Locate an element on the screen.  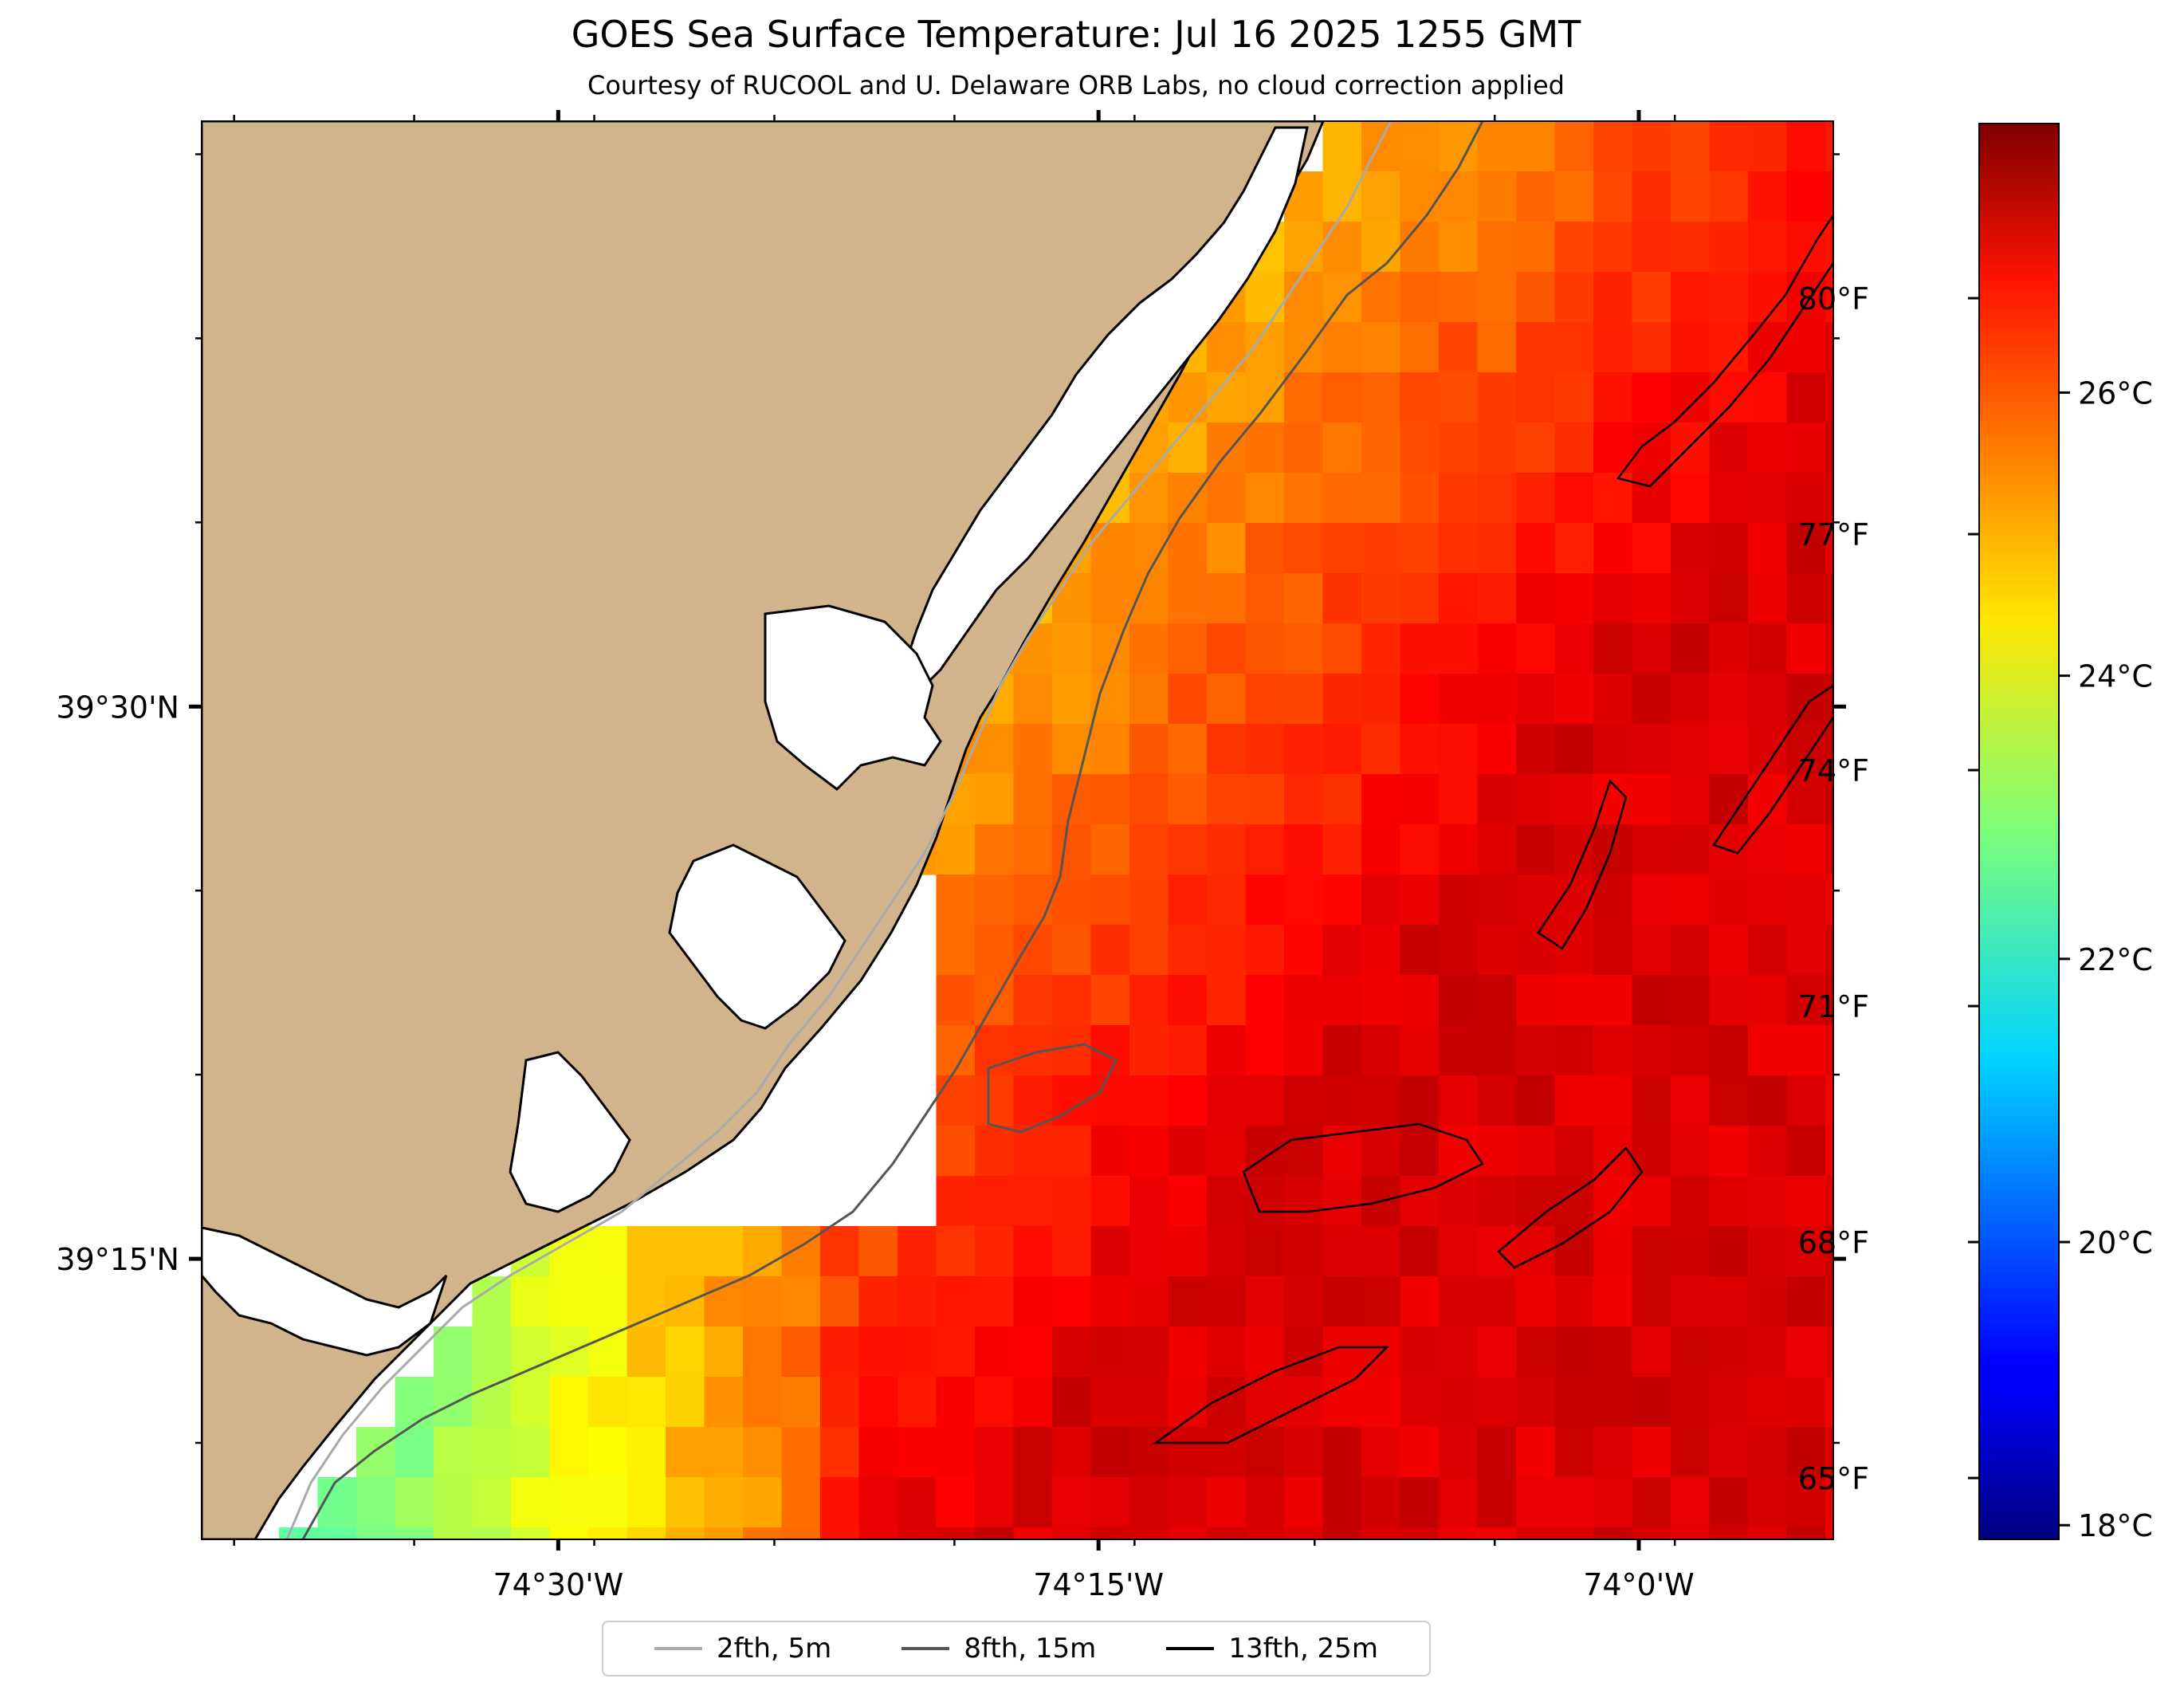
contour-13fth-ridge-b is located at coordinates (1271, 1395).